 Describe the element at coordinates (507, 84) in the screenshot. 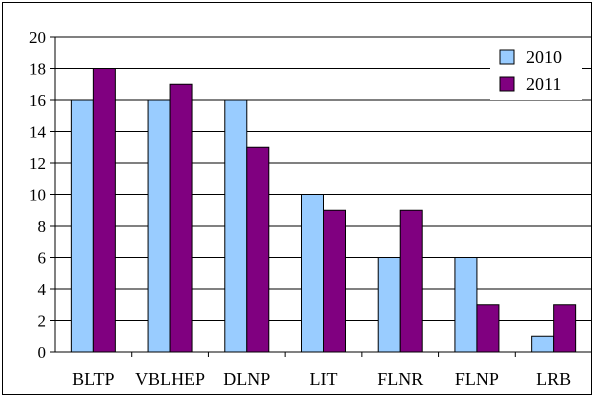

I see `legend-swatch-2011` at that location.